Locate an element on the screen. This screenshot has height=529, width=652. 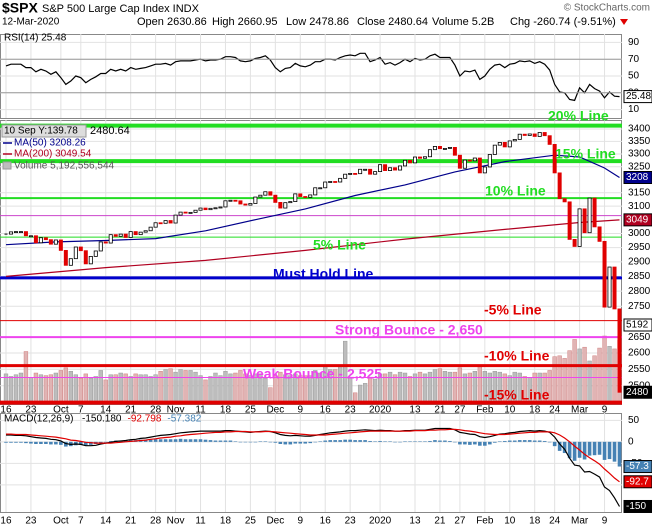
chart-title: 2480.64 is located at coordinates (110, 131).